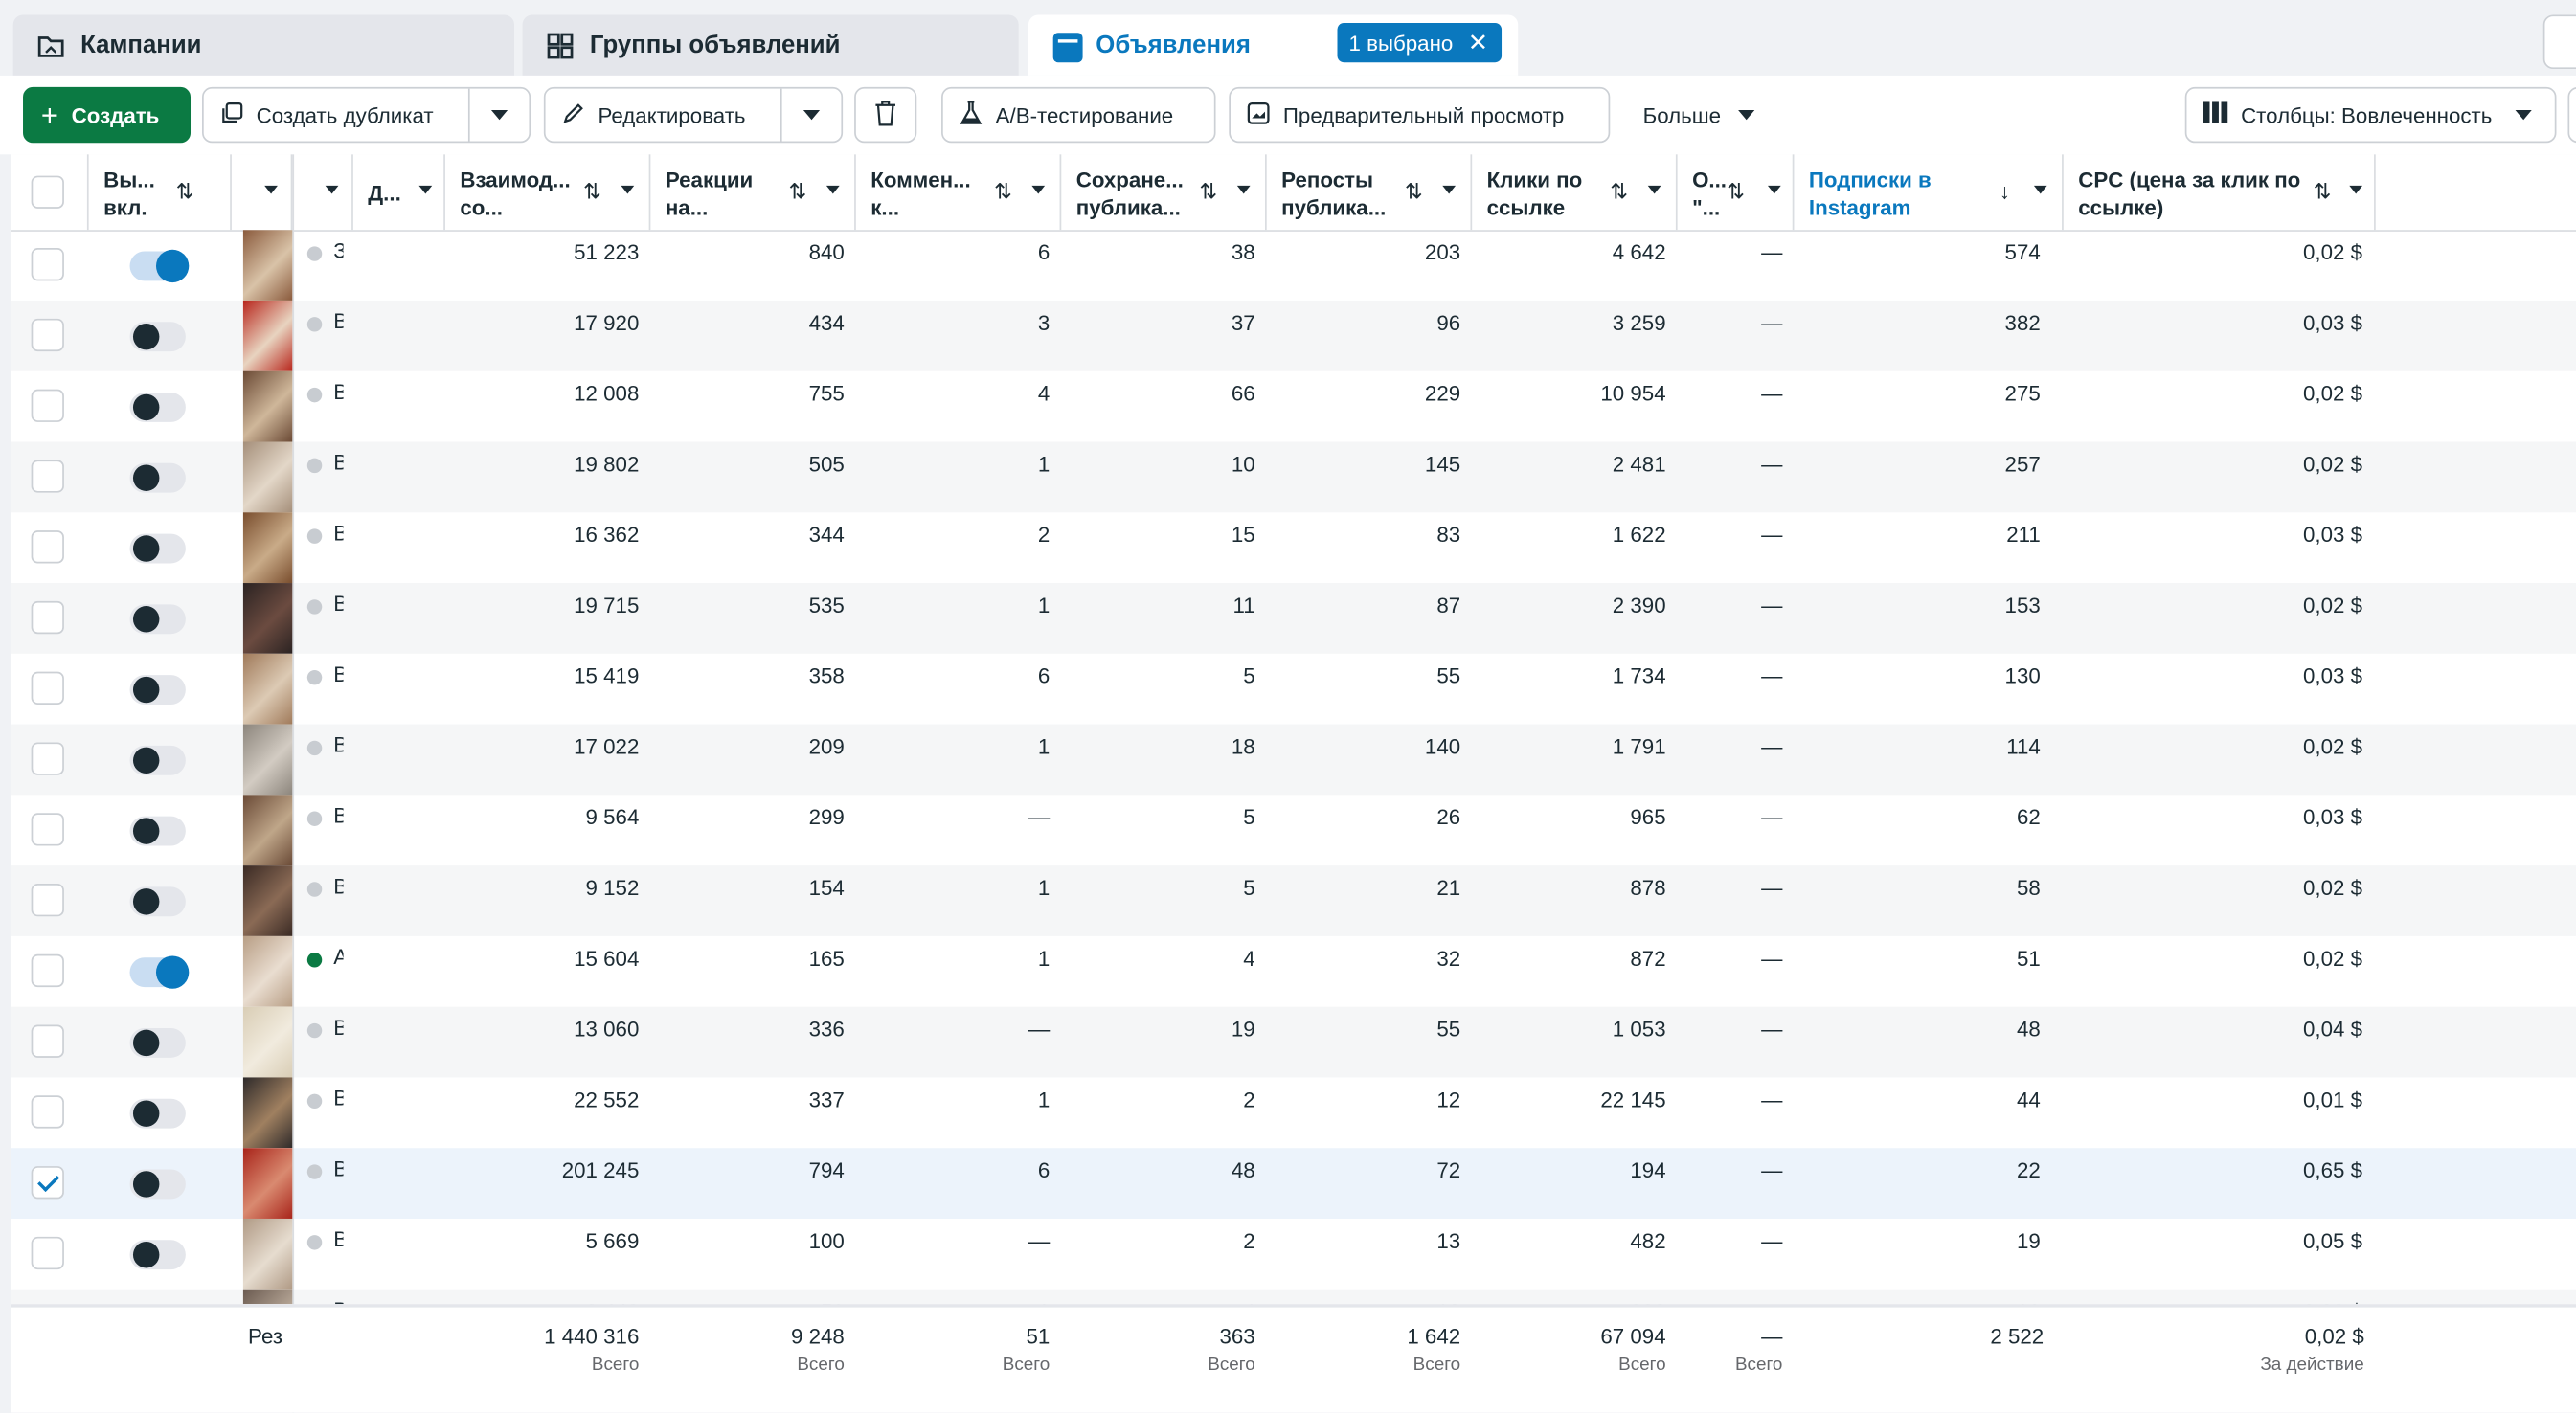 This screenshot has height=1413, width=2576. Describe the element at coordinates (366, 115) in the screenshot. I see `duplicate-button: Создать дубликат` at that location.